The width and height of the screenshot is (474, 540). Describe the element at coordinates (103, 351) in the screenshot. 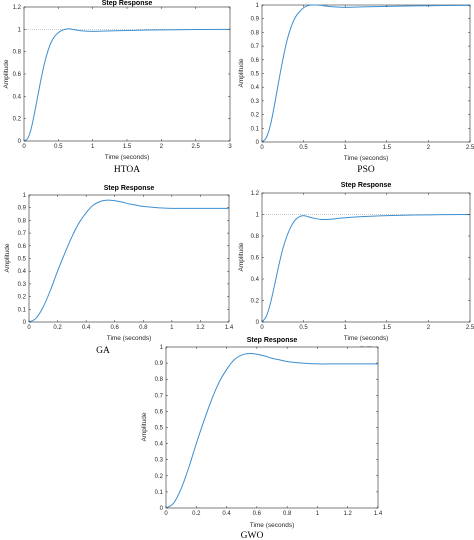

I see `figure-caption: GA` at that location.